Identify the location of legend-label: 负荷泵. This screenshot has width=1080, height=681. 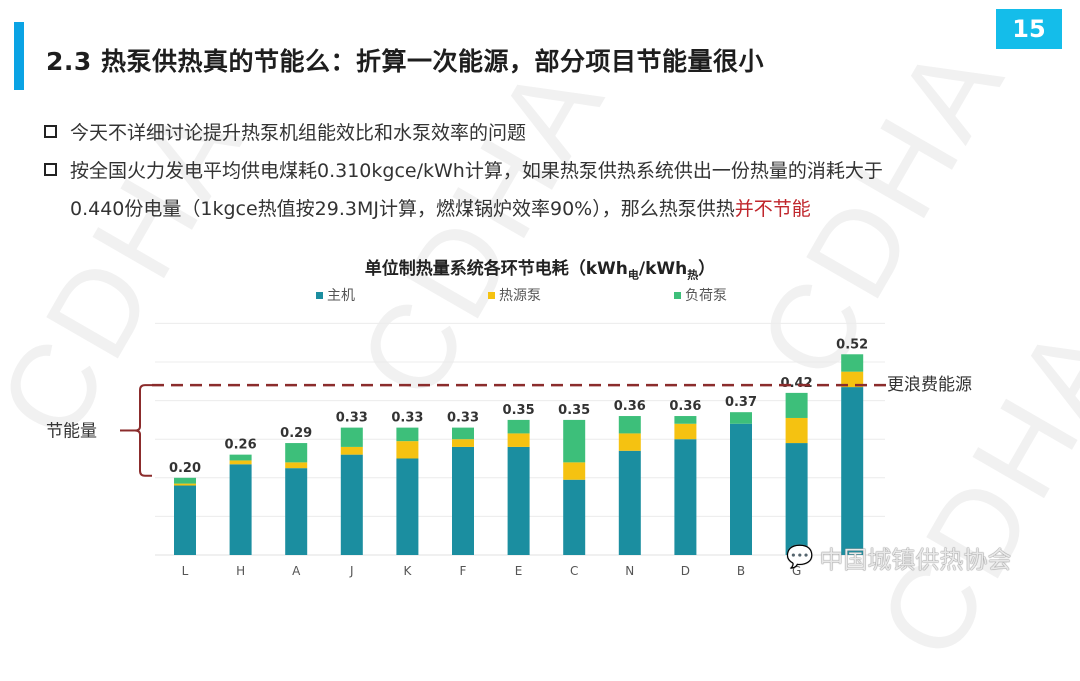
(706, 296).